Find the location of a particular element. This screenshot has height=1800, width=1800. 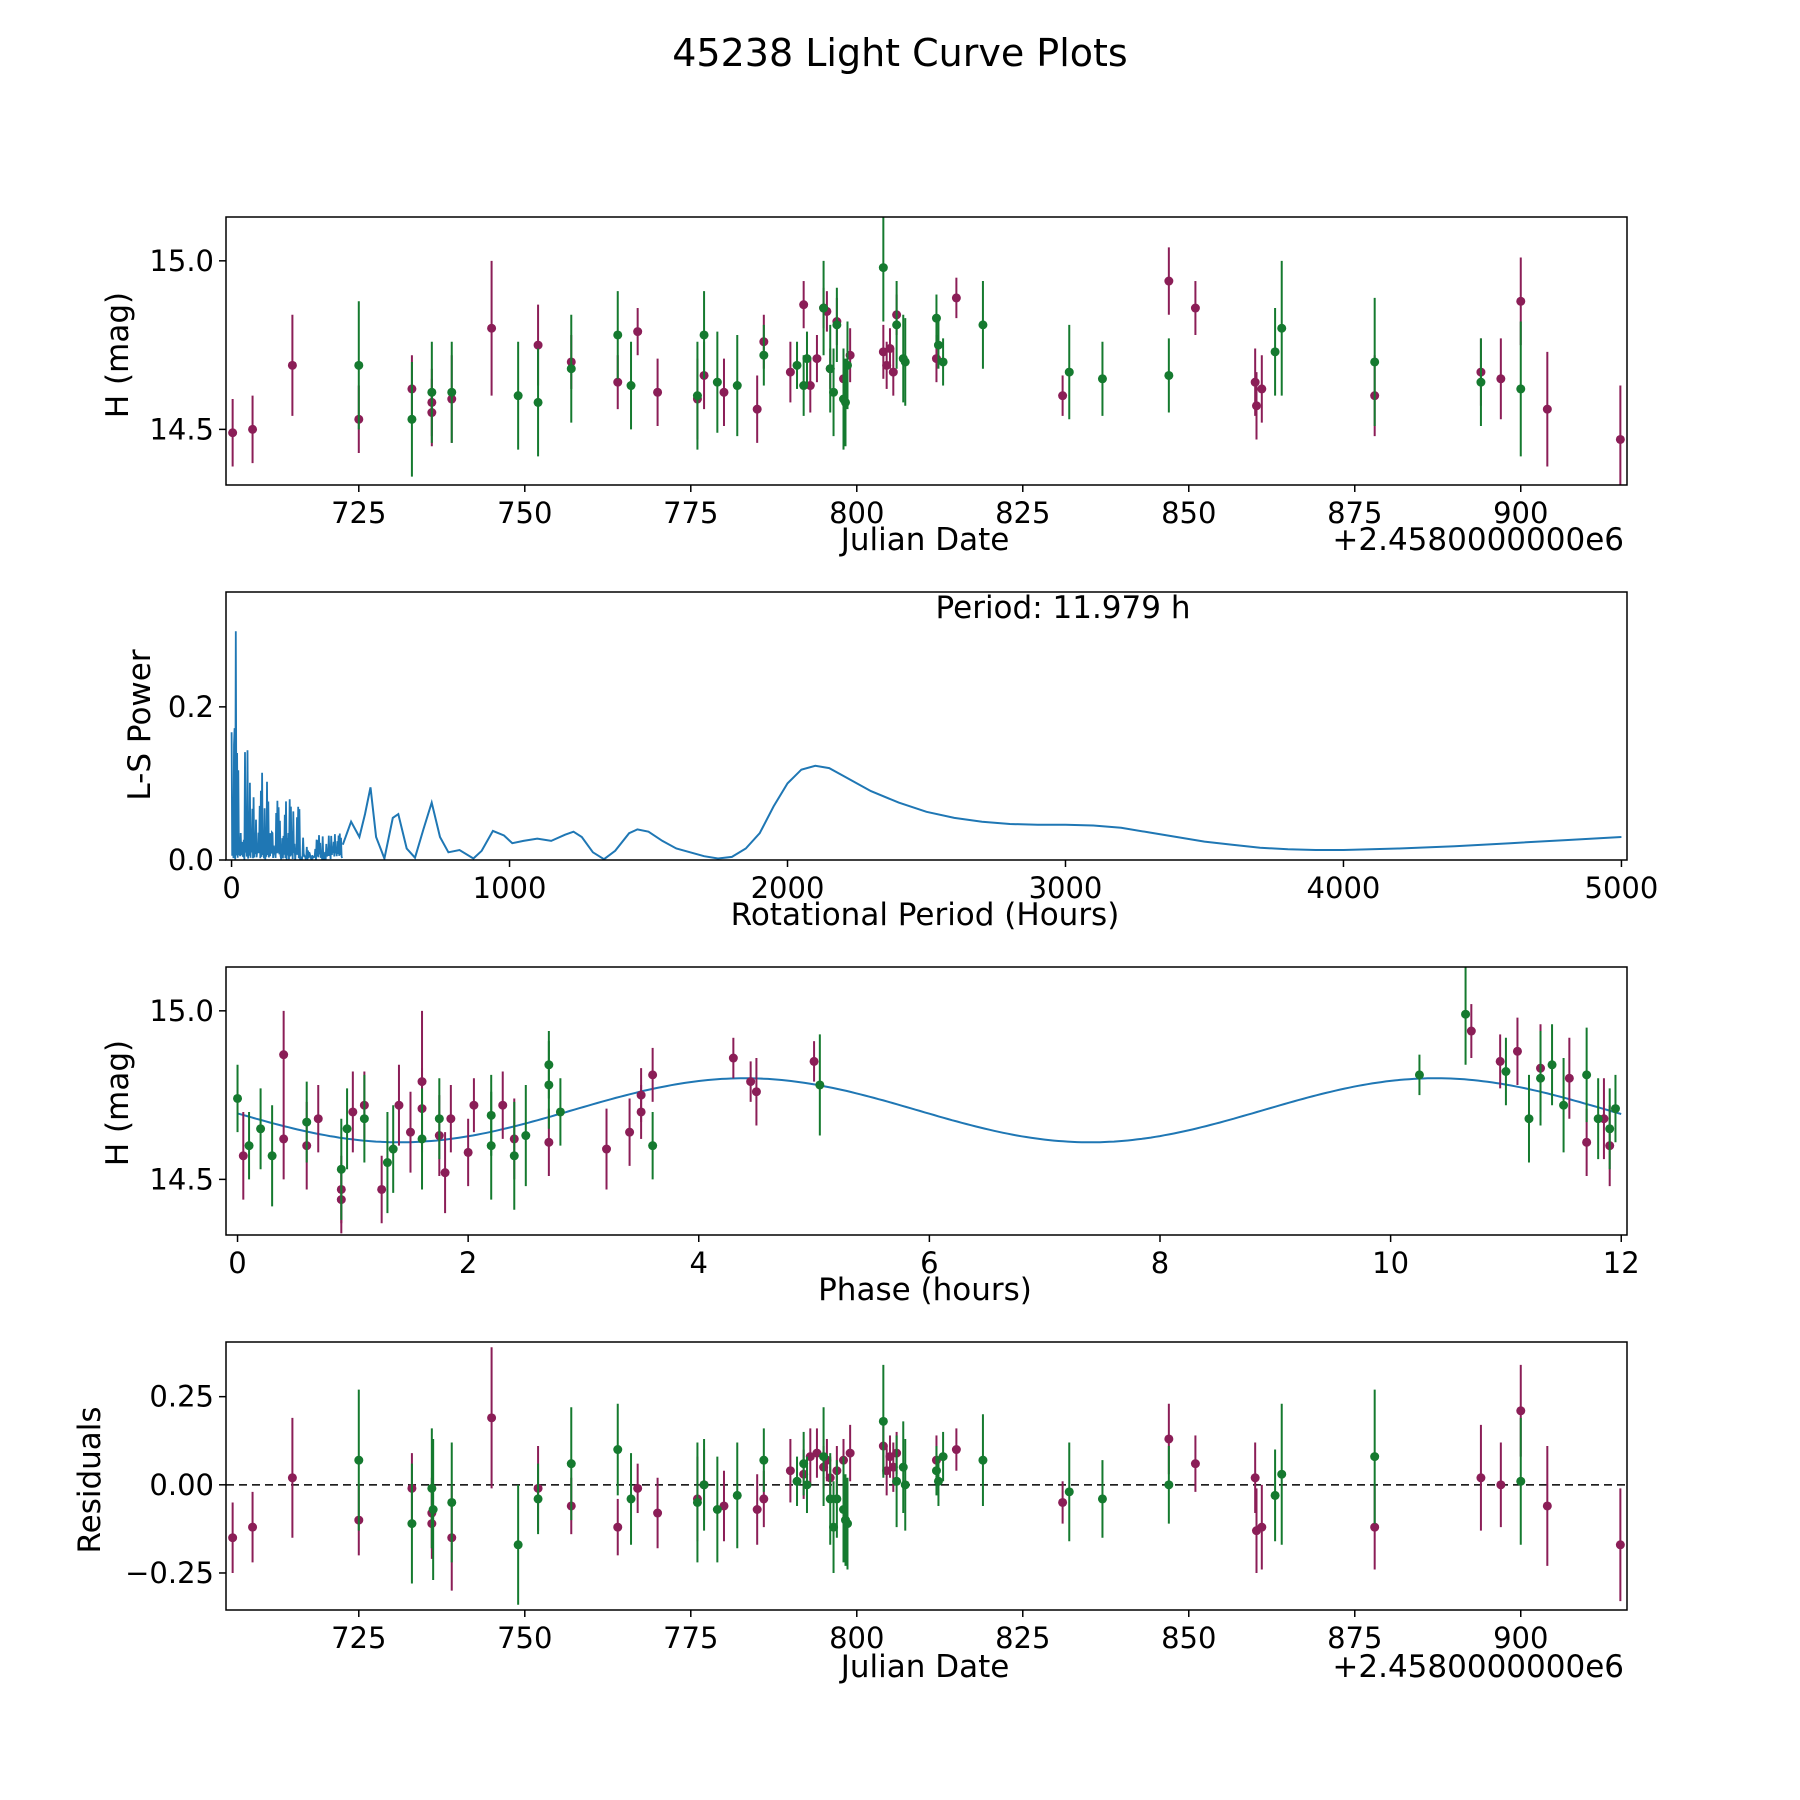

y-tick-label: 14.5 is located at coordinates (181, 1179).